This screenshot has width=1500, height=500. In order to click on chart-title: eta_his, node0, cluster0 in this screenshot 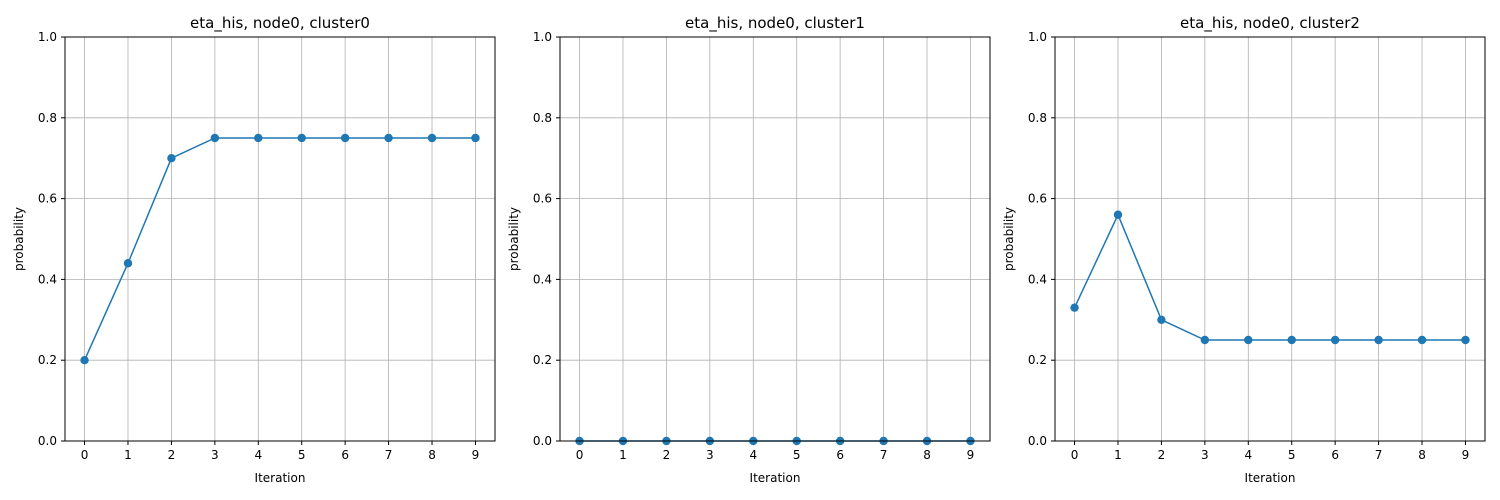, I will do `click(280, 23)`.